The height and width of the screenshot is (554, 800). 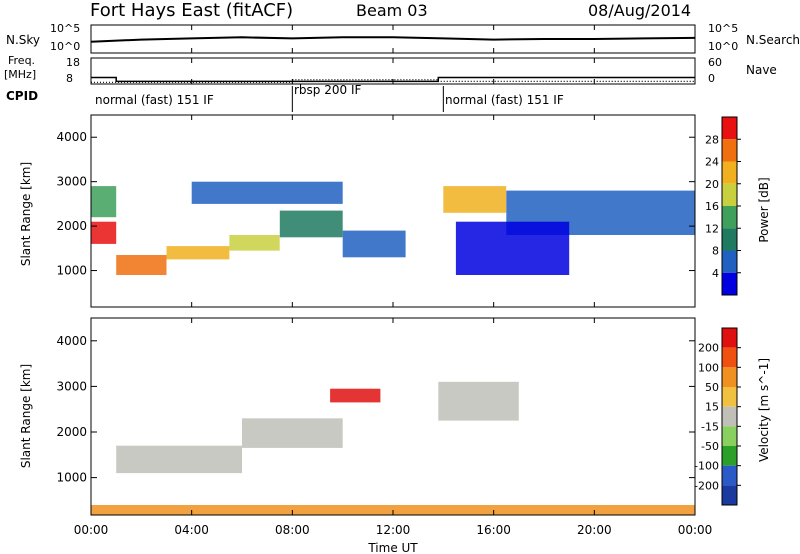 I want to click on nsky-line, so click(x=393, y=39).